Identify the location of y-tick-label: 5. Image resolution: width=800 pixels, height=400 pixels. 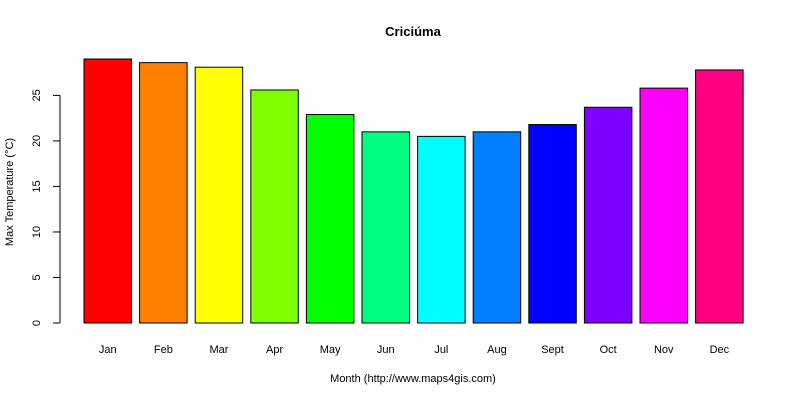
(37, 277).